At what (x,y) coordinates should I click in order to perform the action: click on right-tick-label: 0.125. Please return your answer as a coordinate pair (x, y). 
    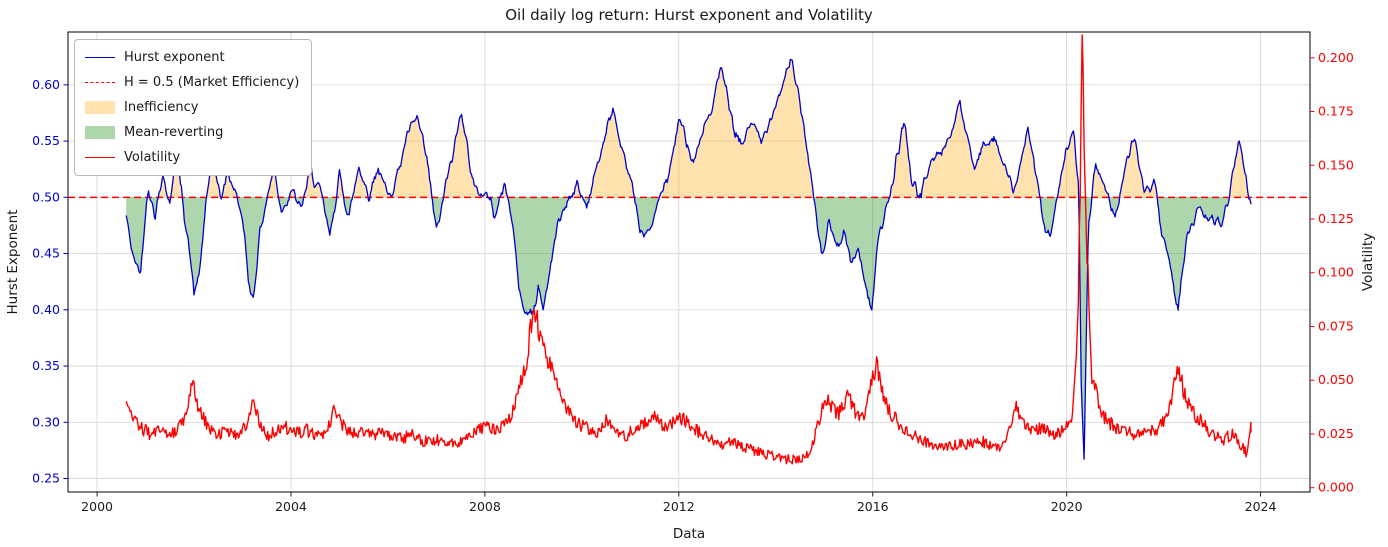
    Looking at the image, I should click on (1336, 218).